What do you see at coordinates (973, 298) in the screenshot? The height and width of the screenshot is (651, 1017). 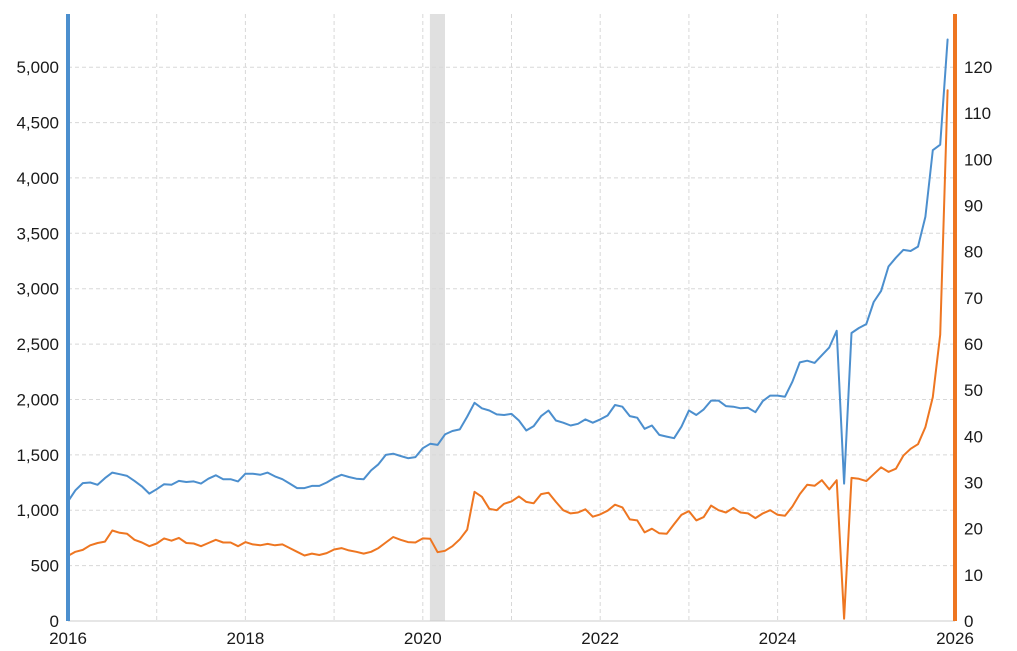 I see `right-axis-tick-label: 70` at bounding box center [973, 298].